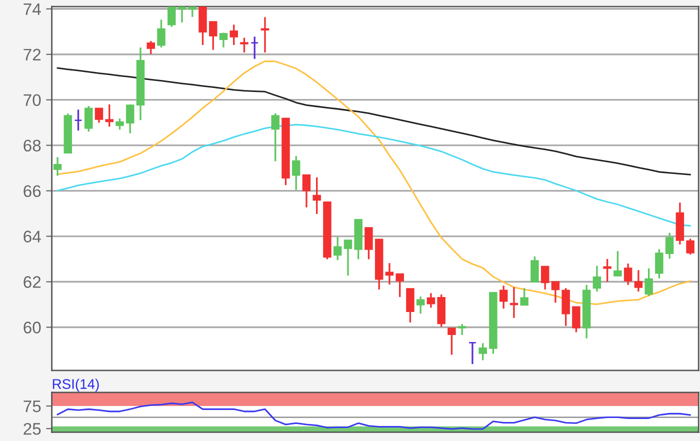 This screenshot has height=441, width=700. Describe the element at coordinates (32, 328) in the screenshot. I see `y-tick-label: 60` at that location.